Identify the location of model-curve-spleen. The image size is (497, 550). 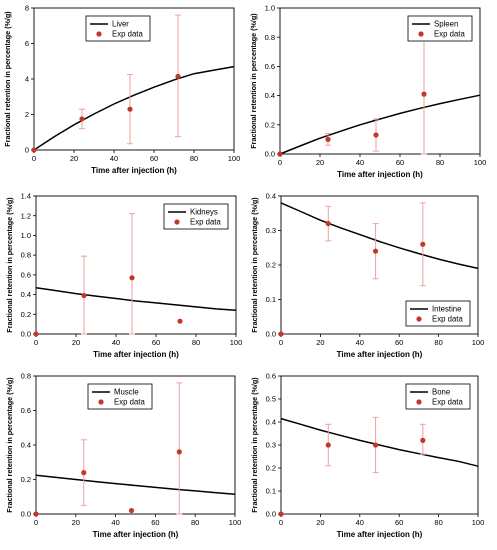
(380, 124).